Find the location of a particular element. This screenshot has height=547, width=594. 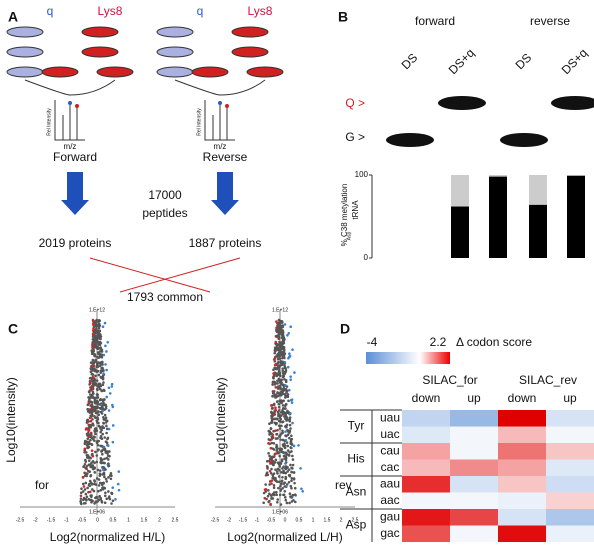

x-tick-label: 0 is located at coordinates (285, 520).